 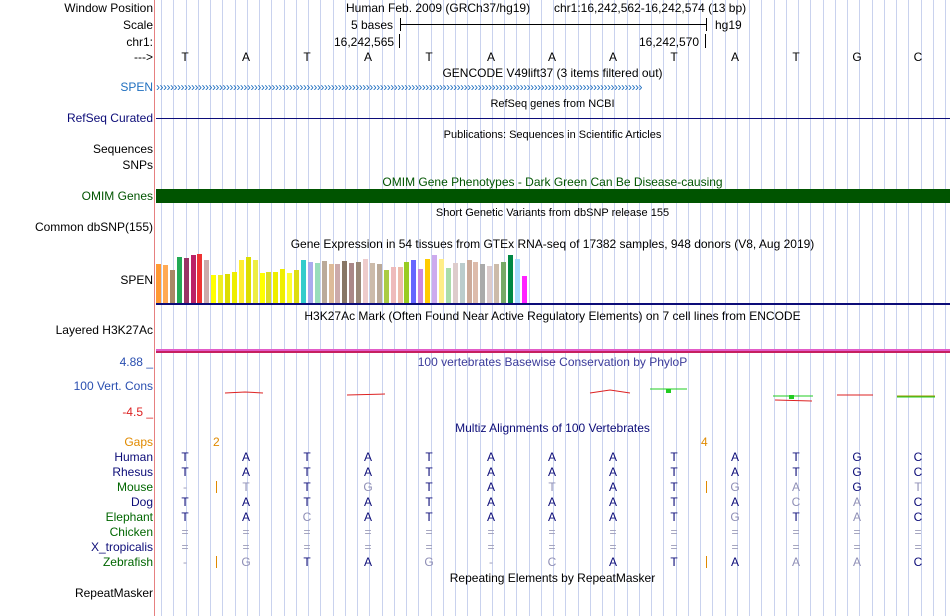 I want to click on species-label: X_tropicalis, so click(x=121, y=547).